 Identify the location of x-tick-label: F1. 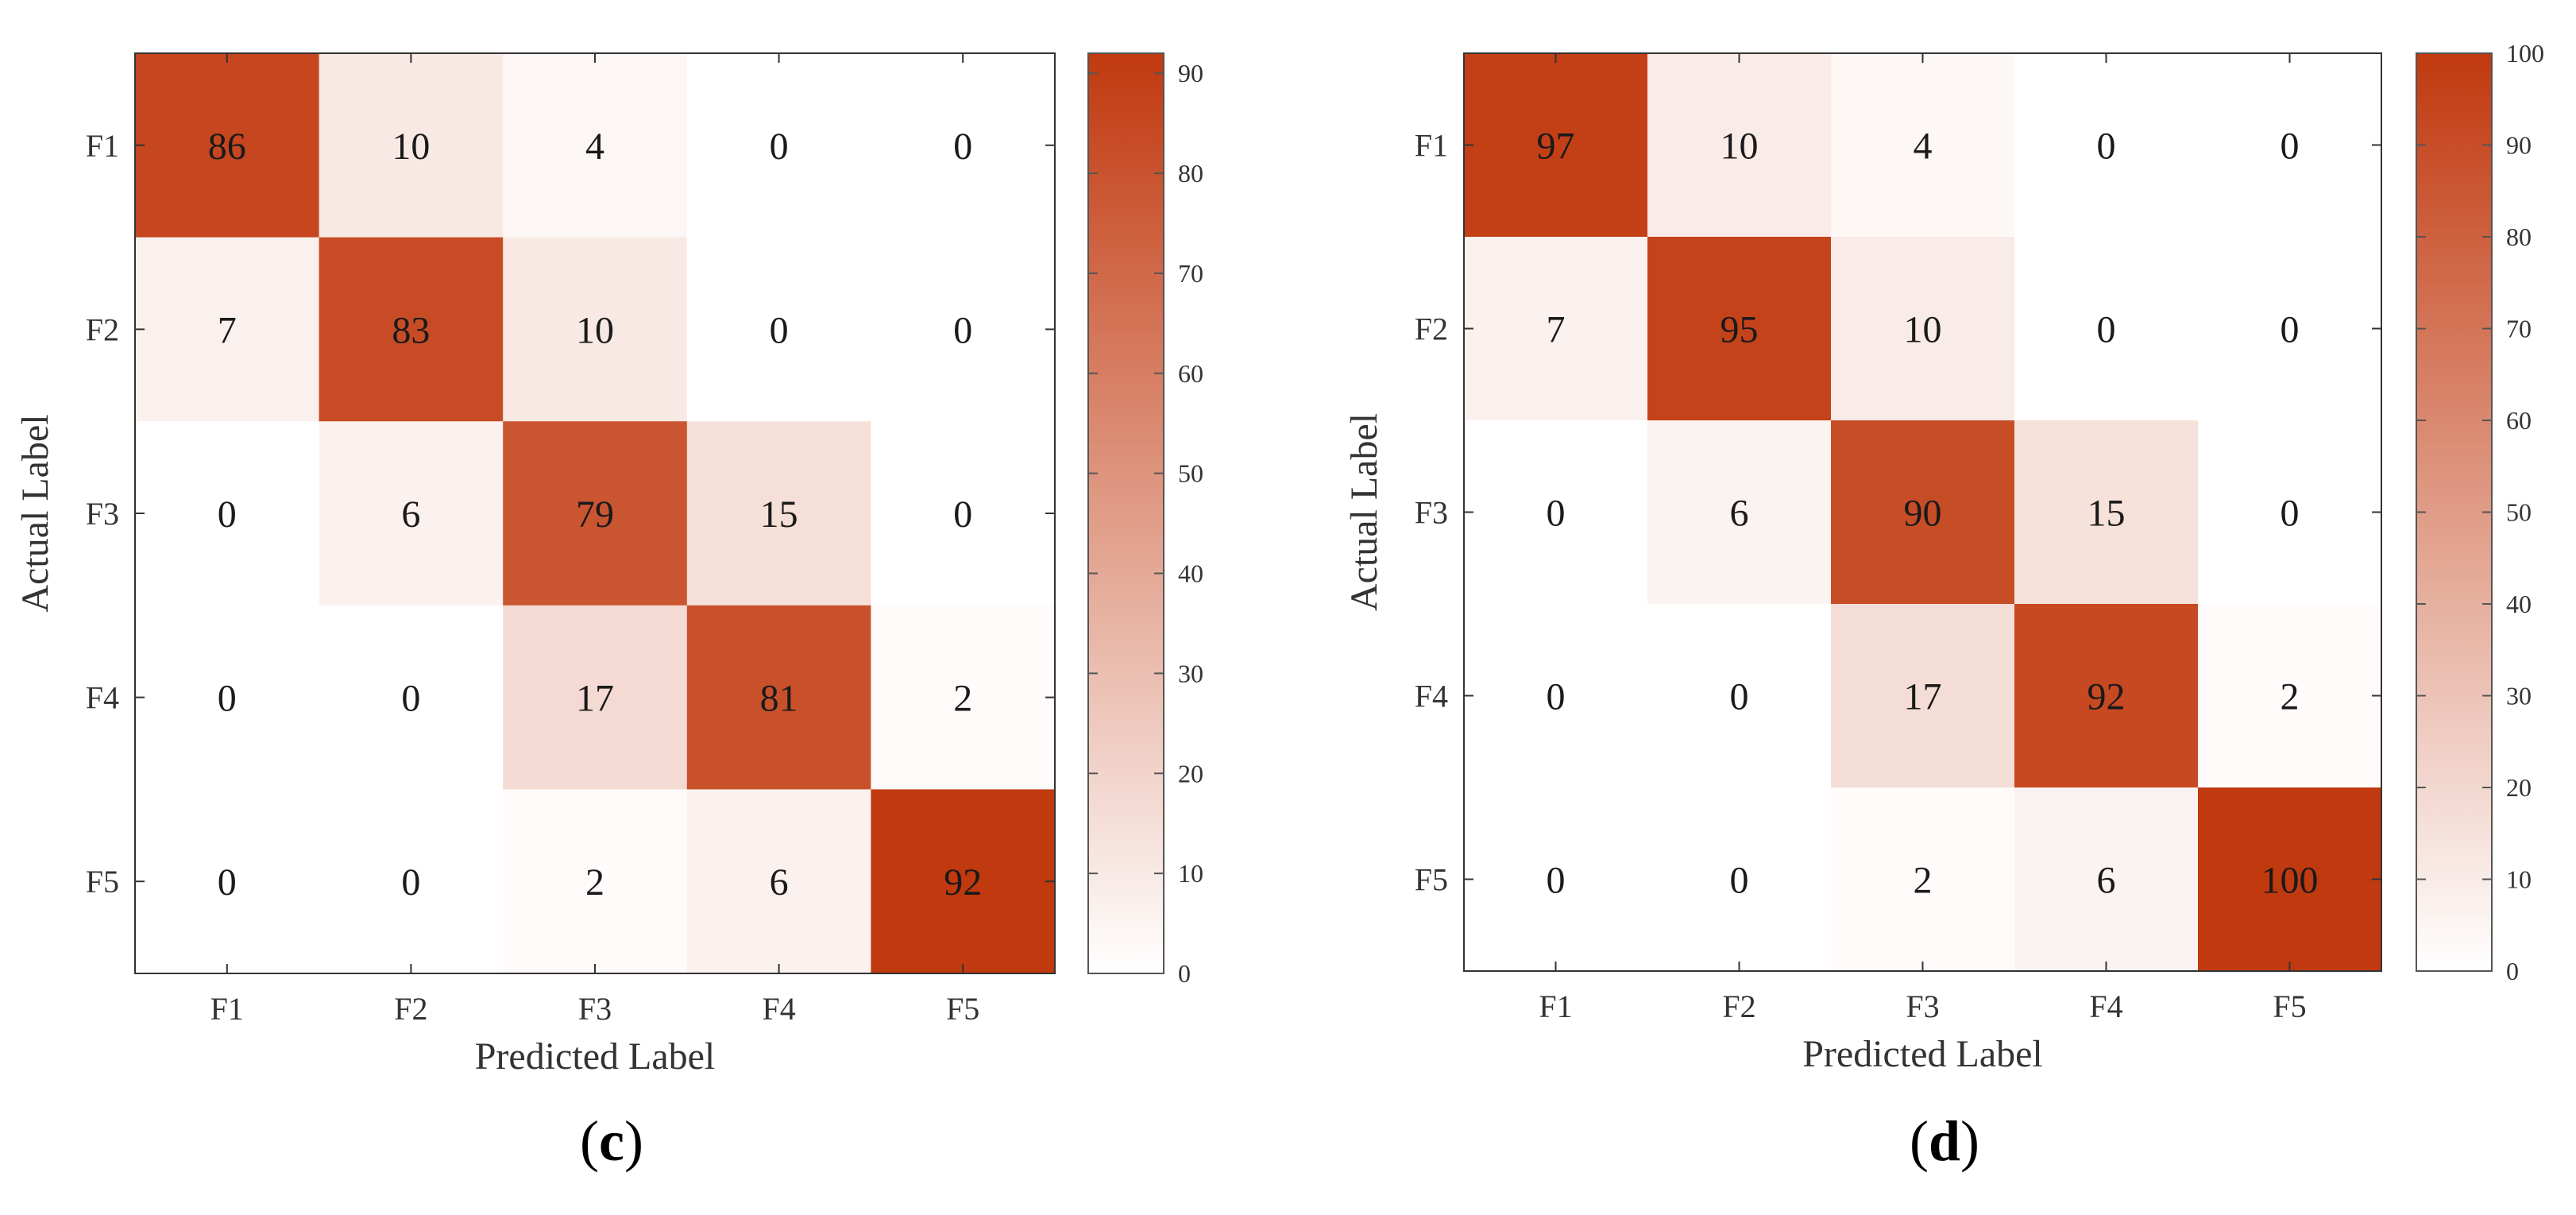
(1555, 1006).